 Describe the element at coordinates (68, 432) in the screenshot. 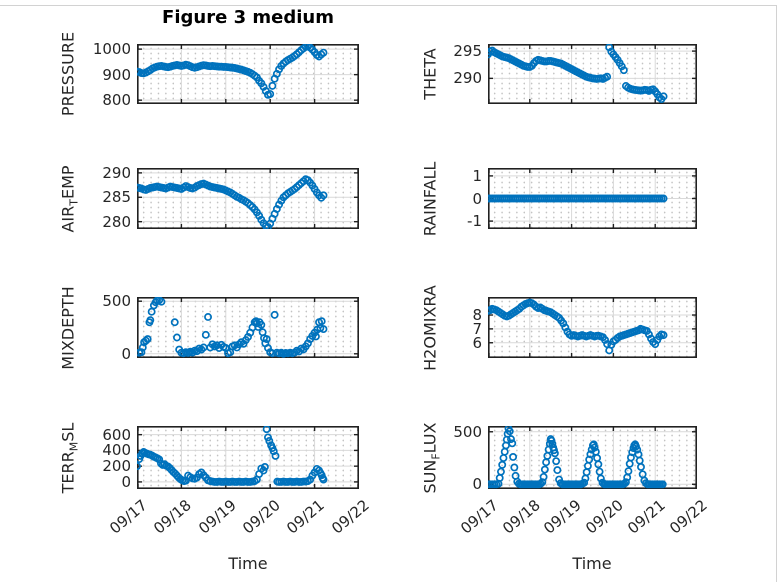

I see `y-axis-label-text: SL` at that location.